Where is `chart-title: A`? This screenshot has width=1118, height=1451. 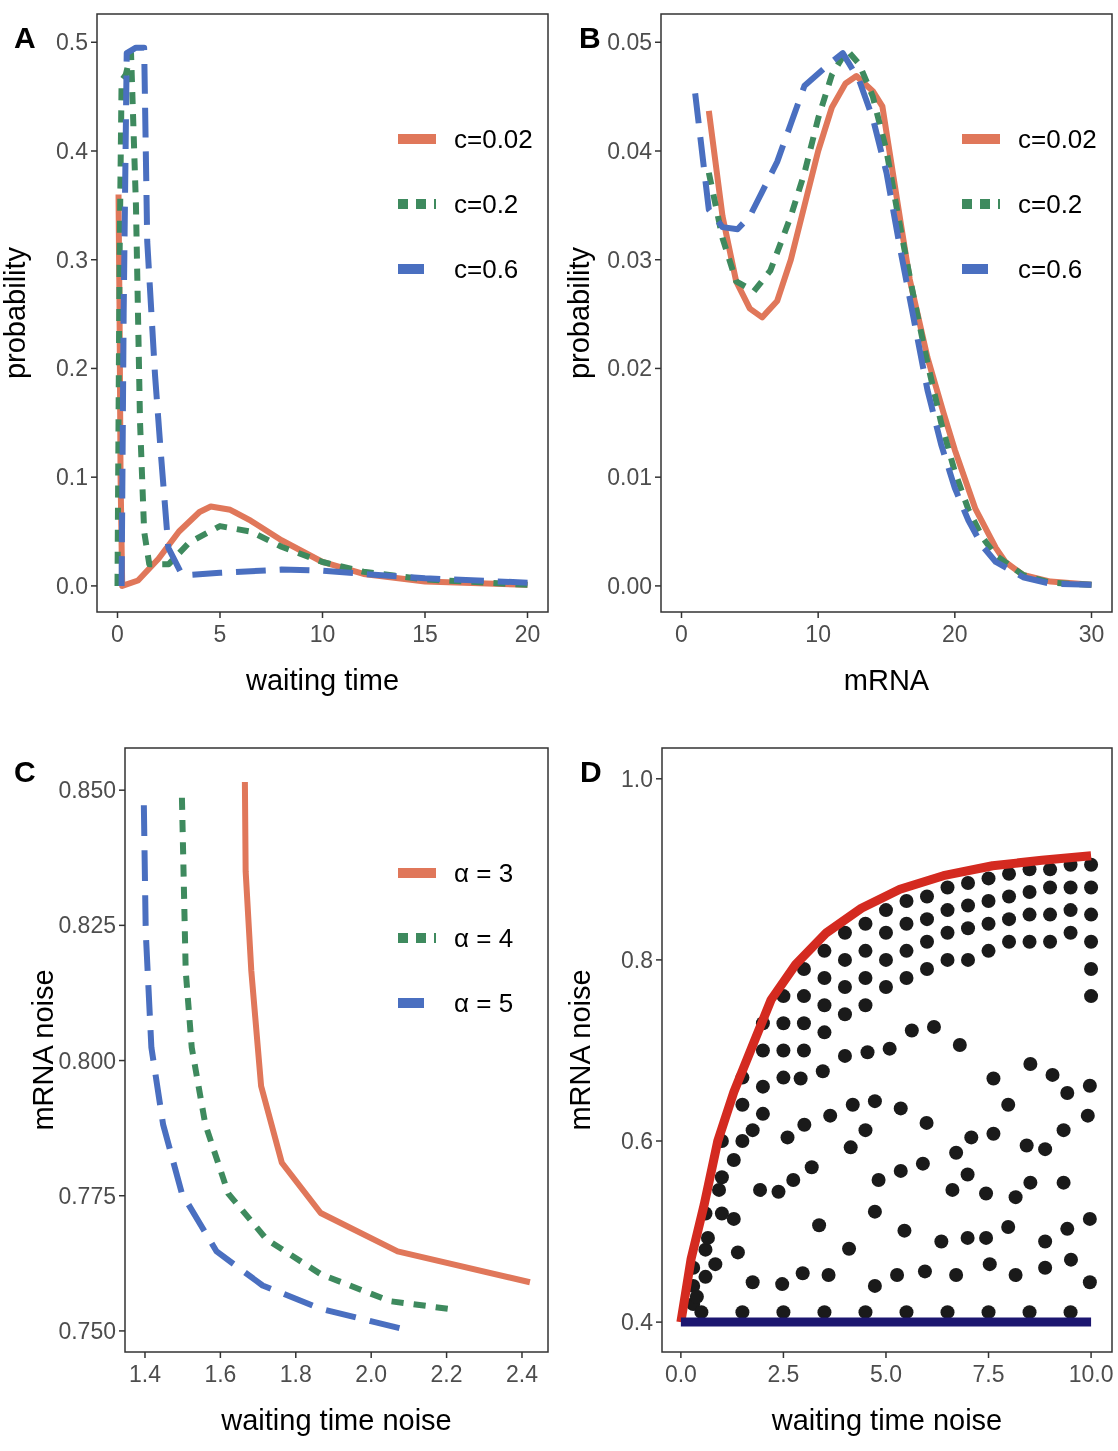
chart-title: A is located at coordinates (25, 37).